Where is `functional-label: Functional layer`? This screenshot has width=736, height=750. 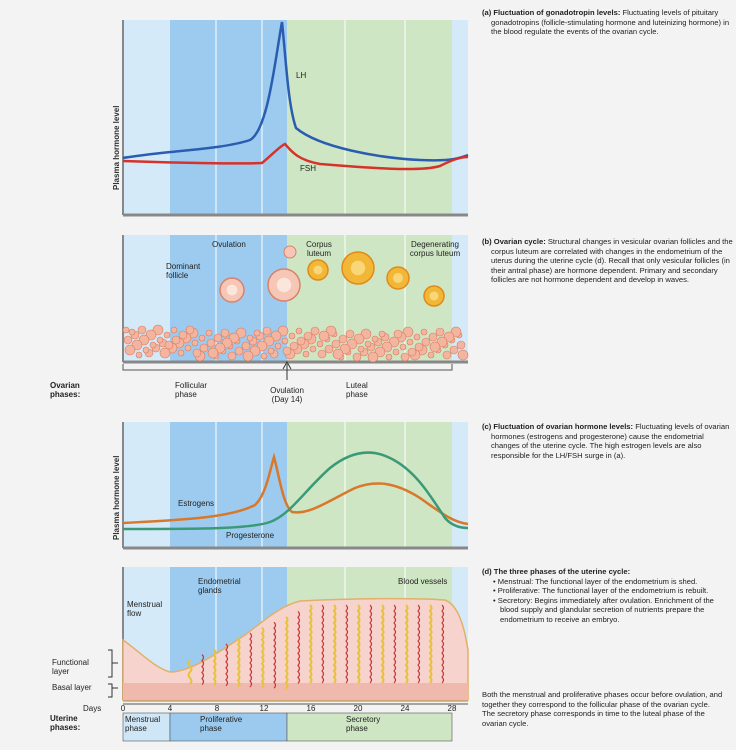 functional-label: Functional layer is located at coordinates (70, 667).